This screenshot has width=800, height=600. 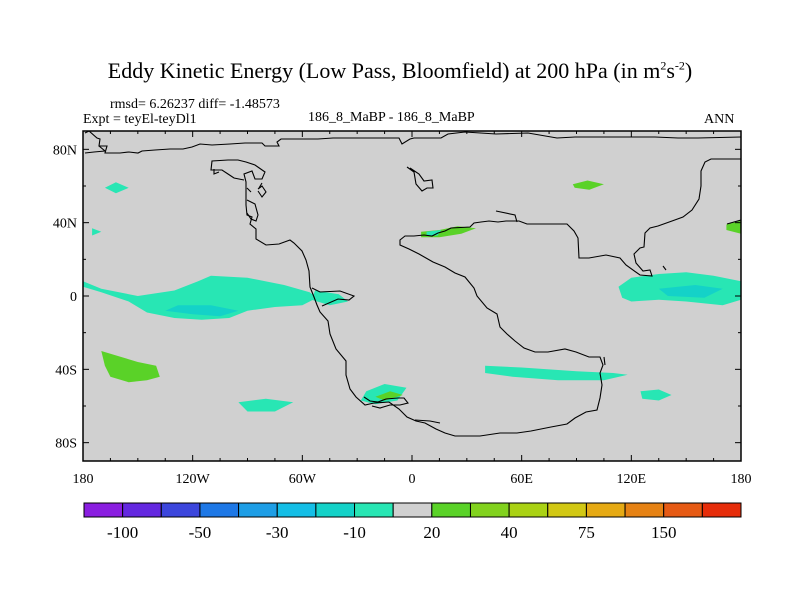 I want to click on x-tick-label-0: 180, so click(x=83, y=479).